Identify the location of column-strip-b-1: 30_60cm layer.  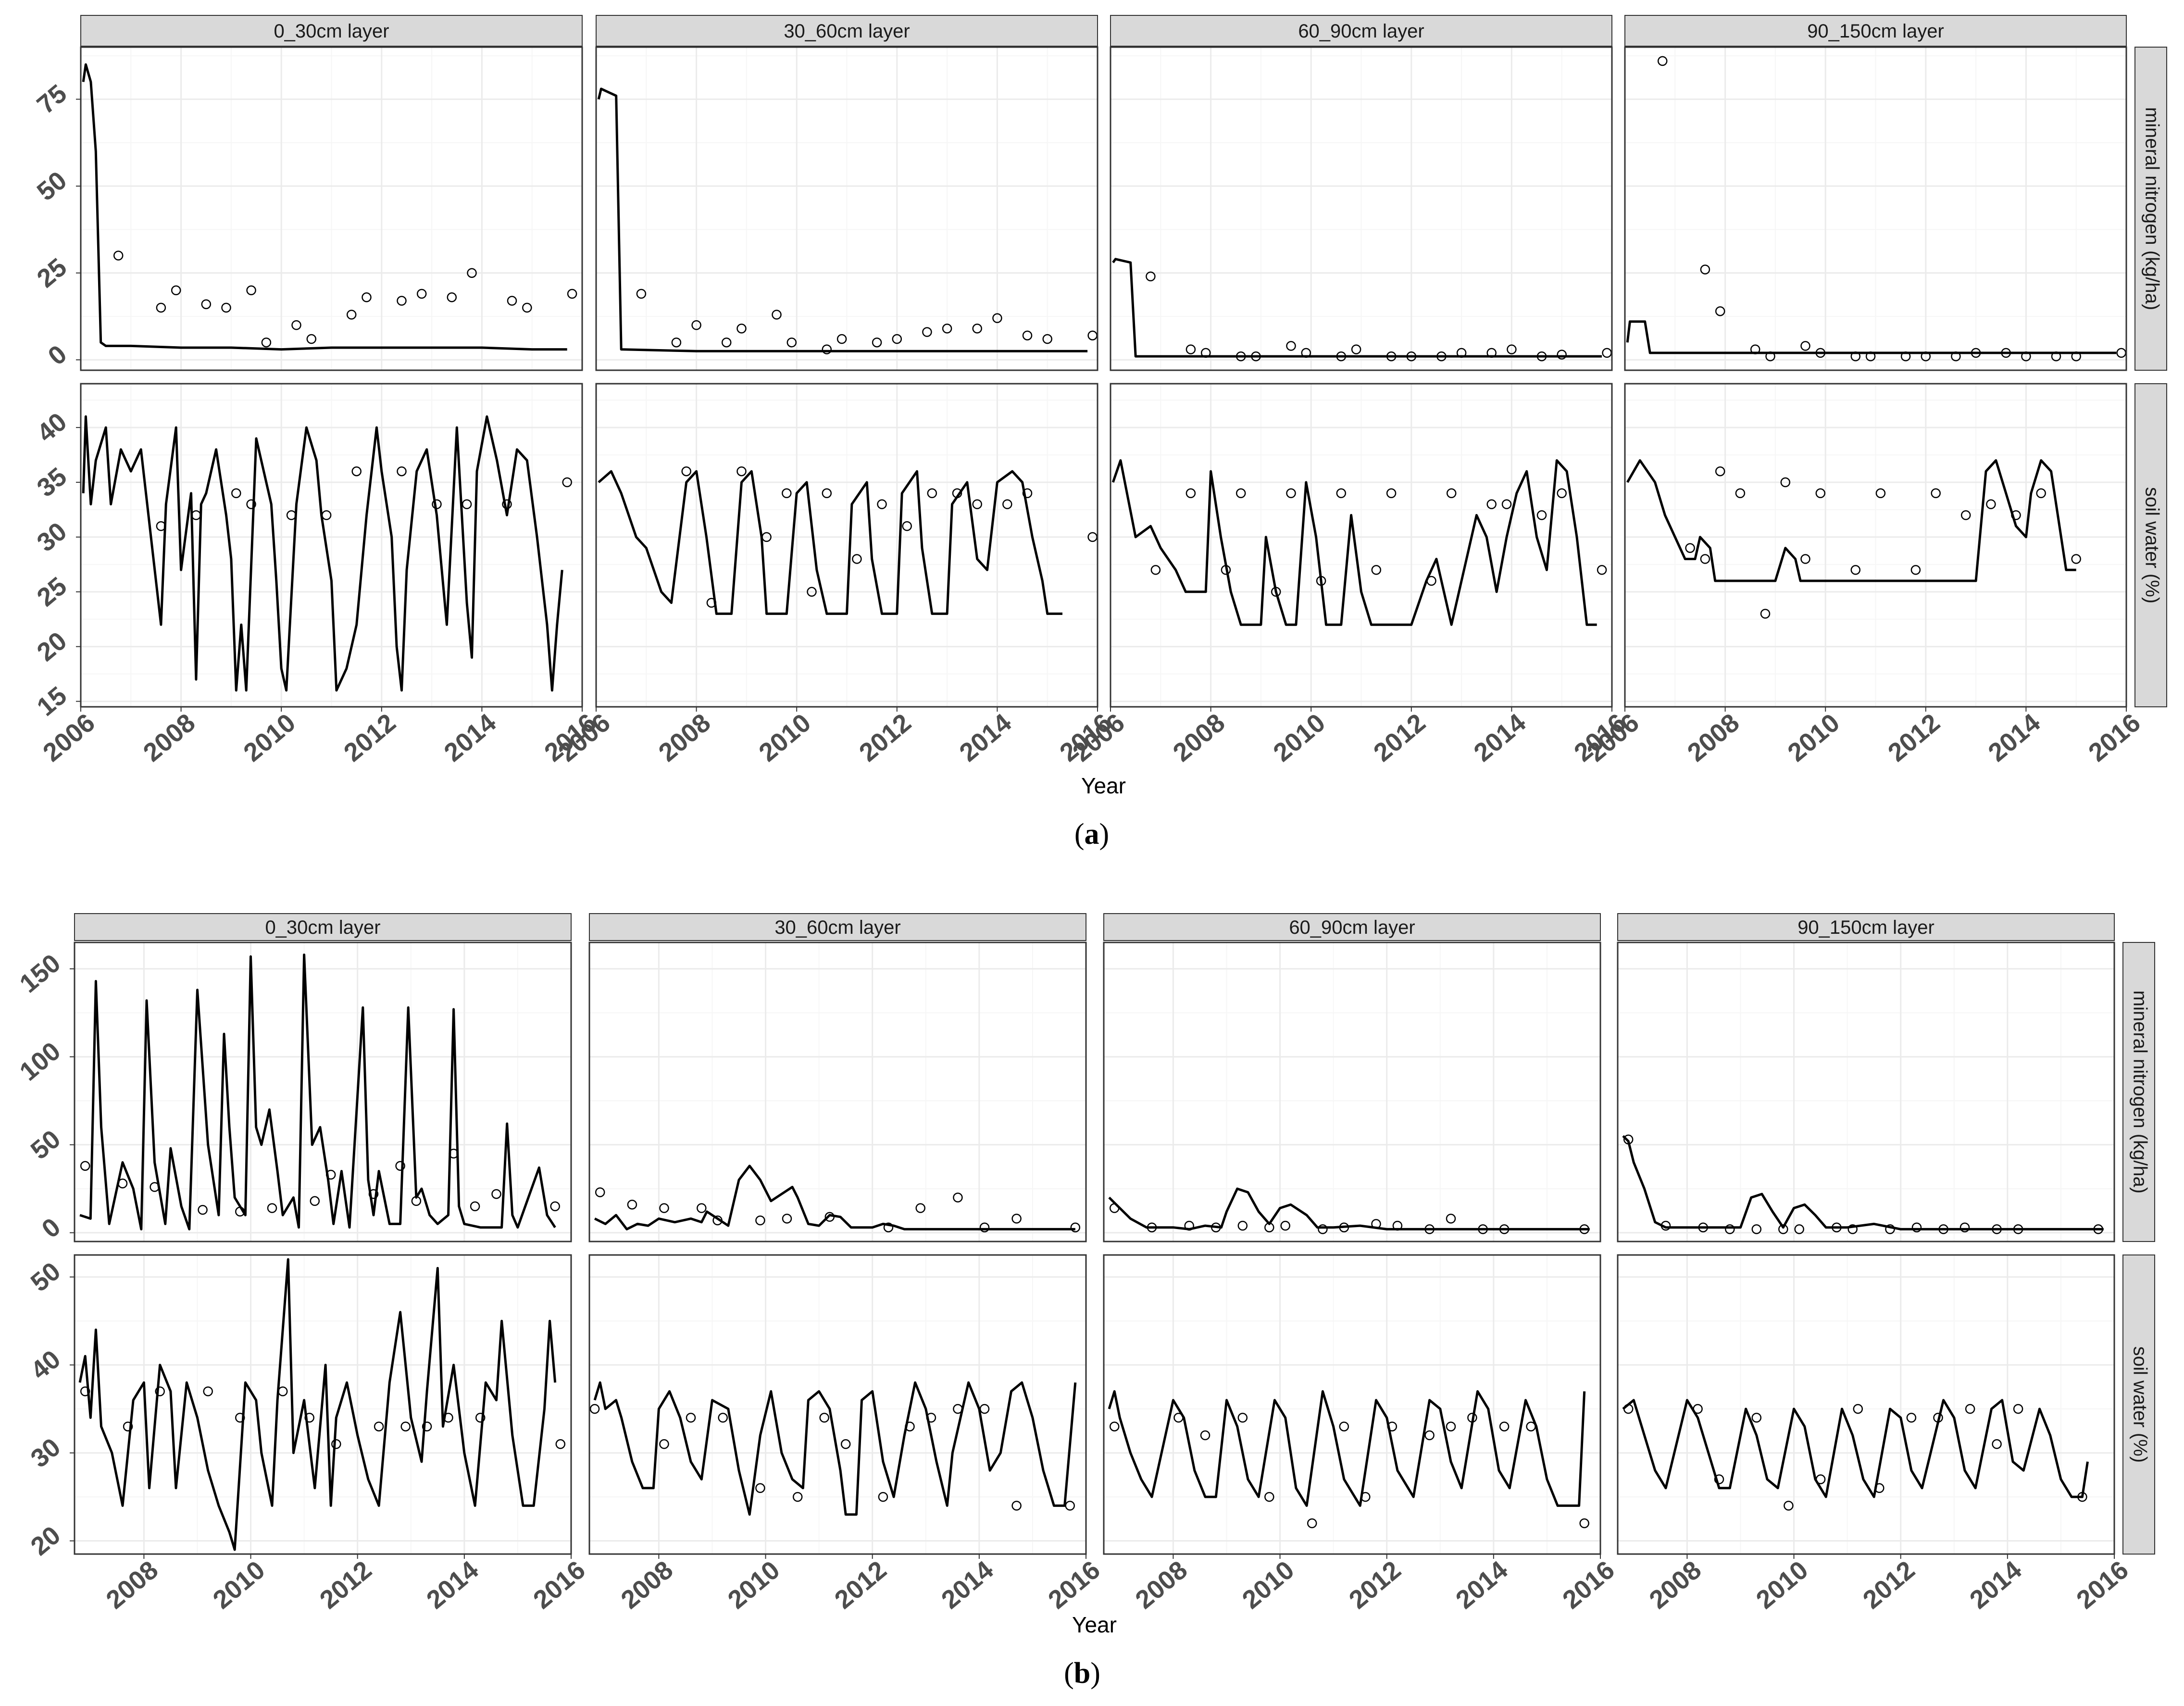
(837, 927).